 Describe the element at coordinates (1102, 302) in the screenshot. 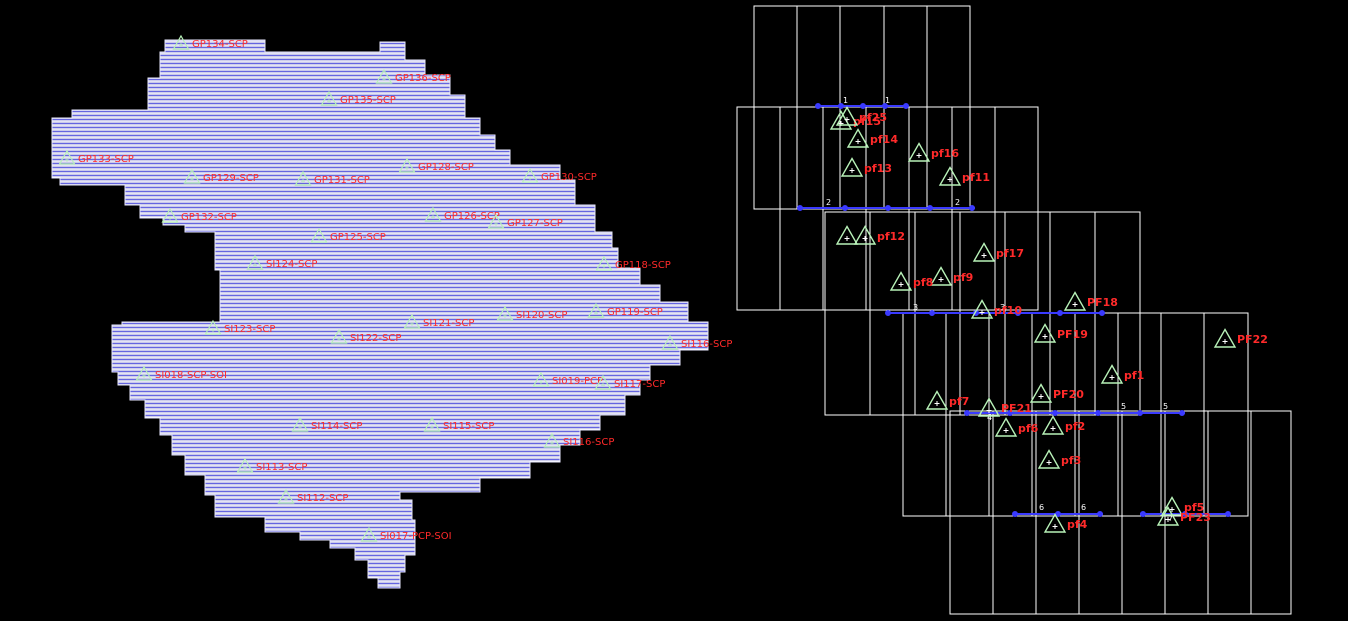

I see `point-label: PF18` at that location.